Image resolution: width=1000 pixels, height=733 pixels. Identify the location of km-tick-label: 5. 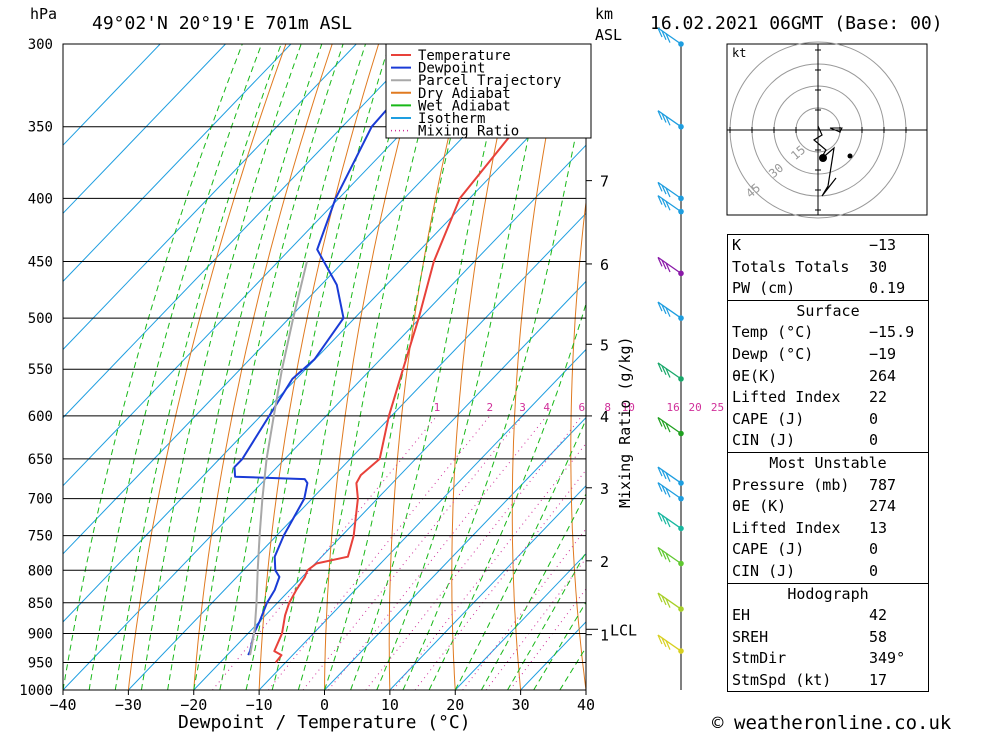
(604, 345).